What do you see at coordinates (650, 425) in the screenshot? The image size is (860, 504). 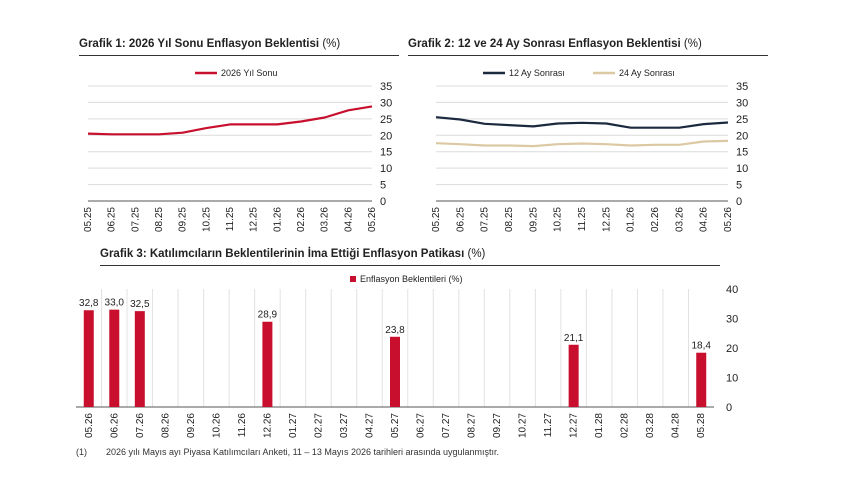 I see `chart3-xtick-label: 03.28` at bounding box center [650, 425].